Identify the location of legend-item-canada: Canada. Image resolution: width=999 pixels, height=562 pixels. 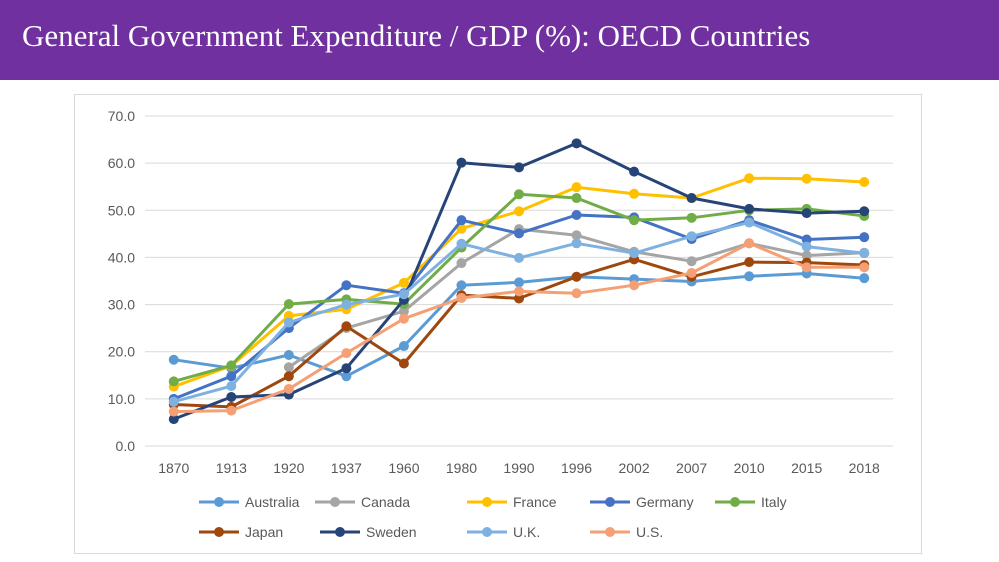
(362, 502).